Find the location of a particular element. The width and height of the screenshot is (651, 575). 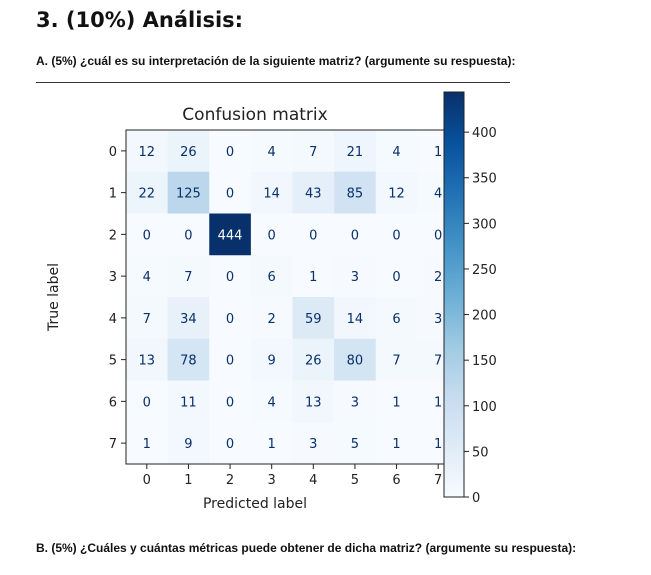

y-tick-label: 2 is located at coordinates (113, 235).